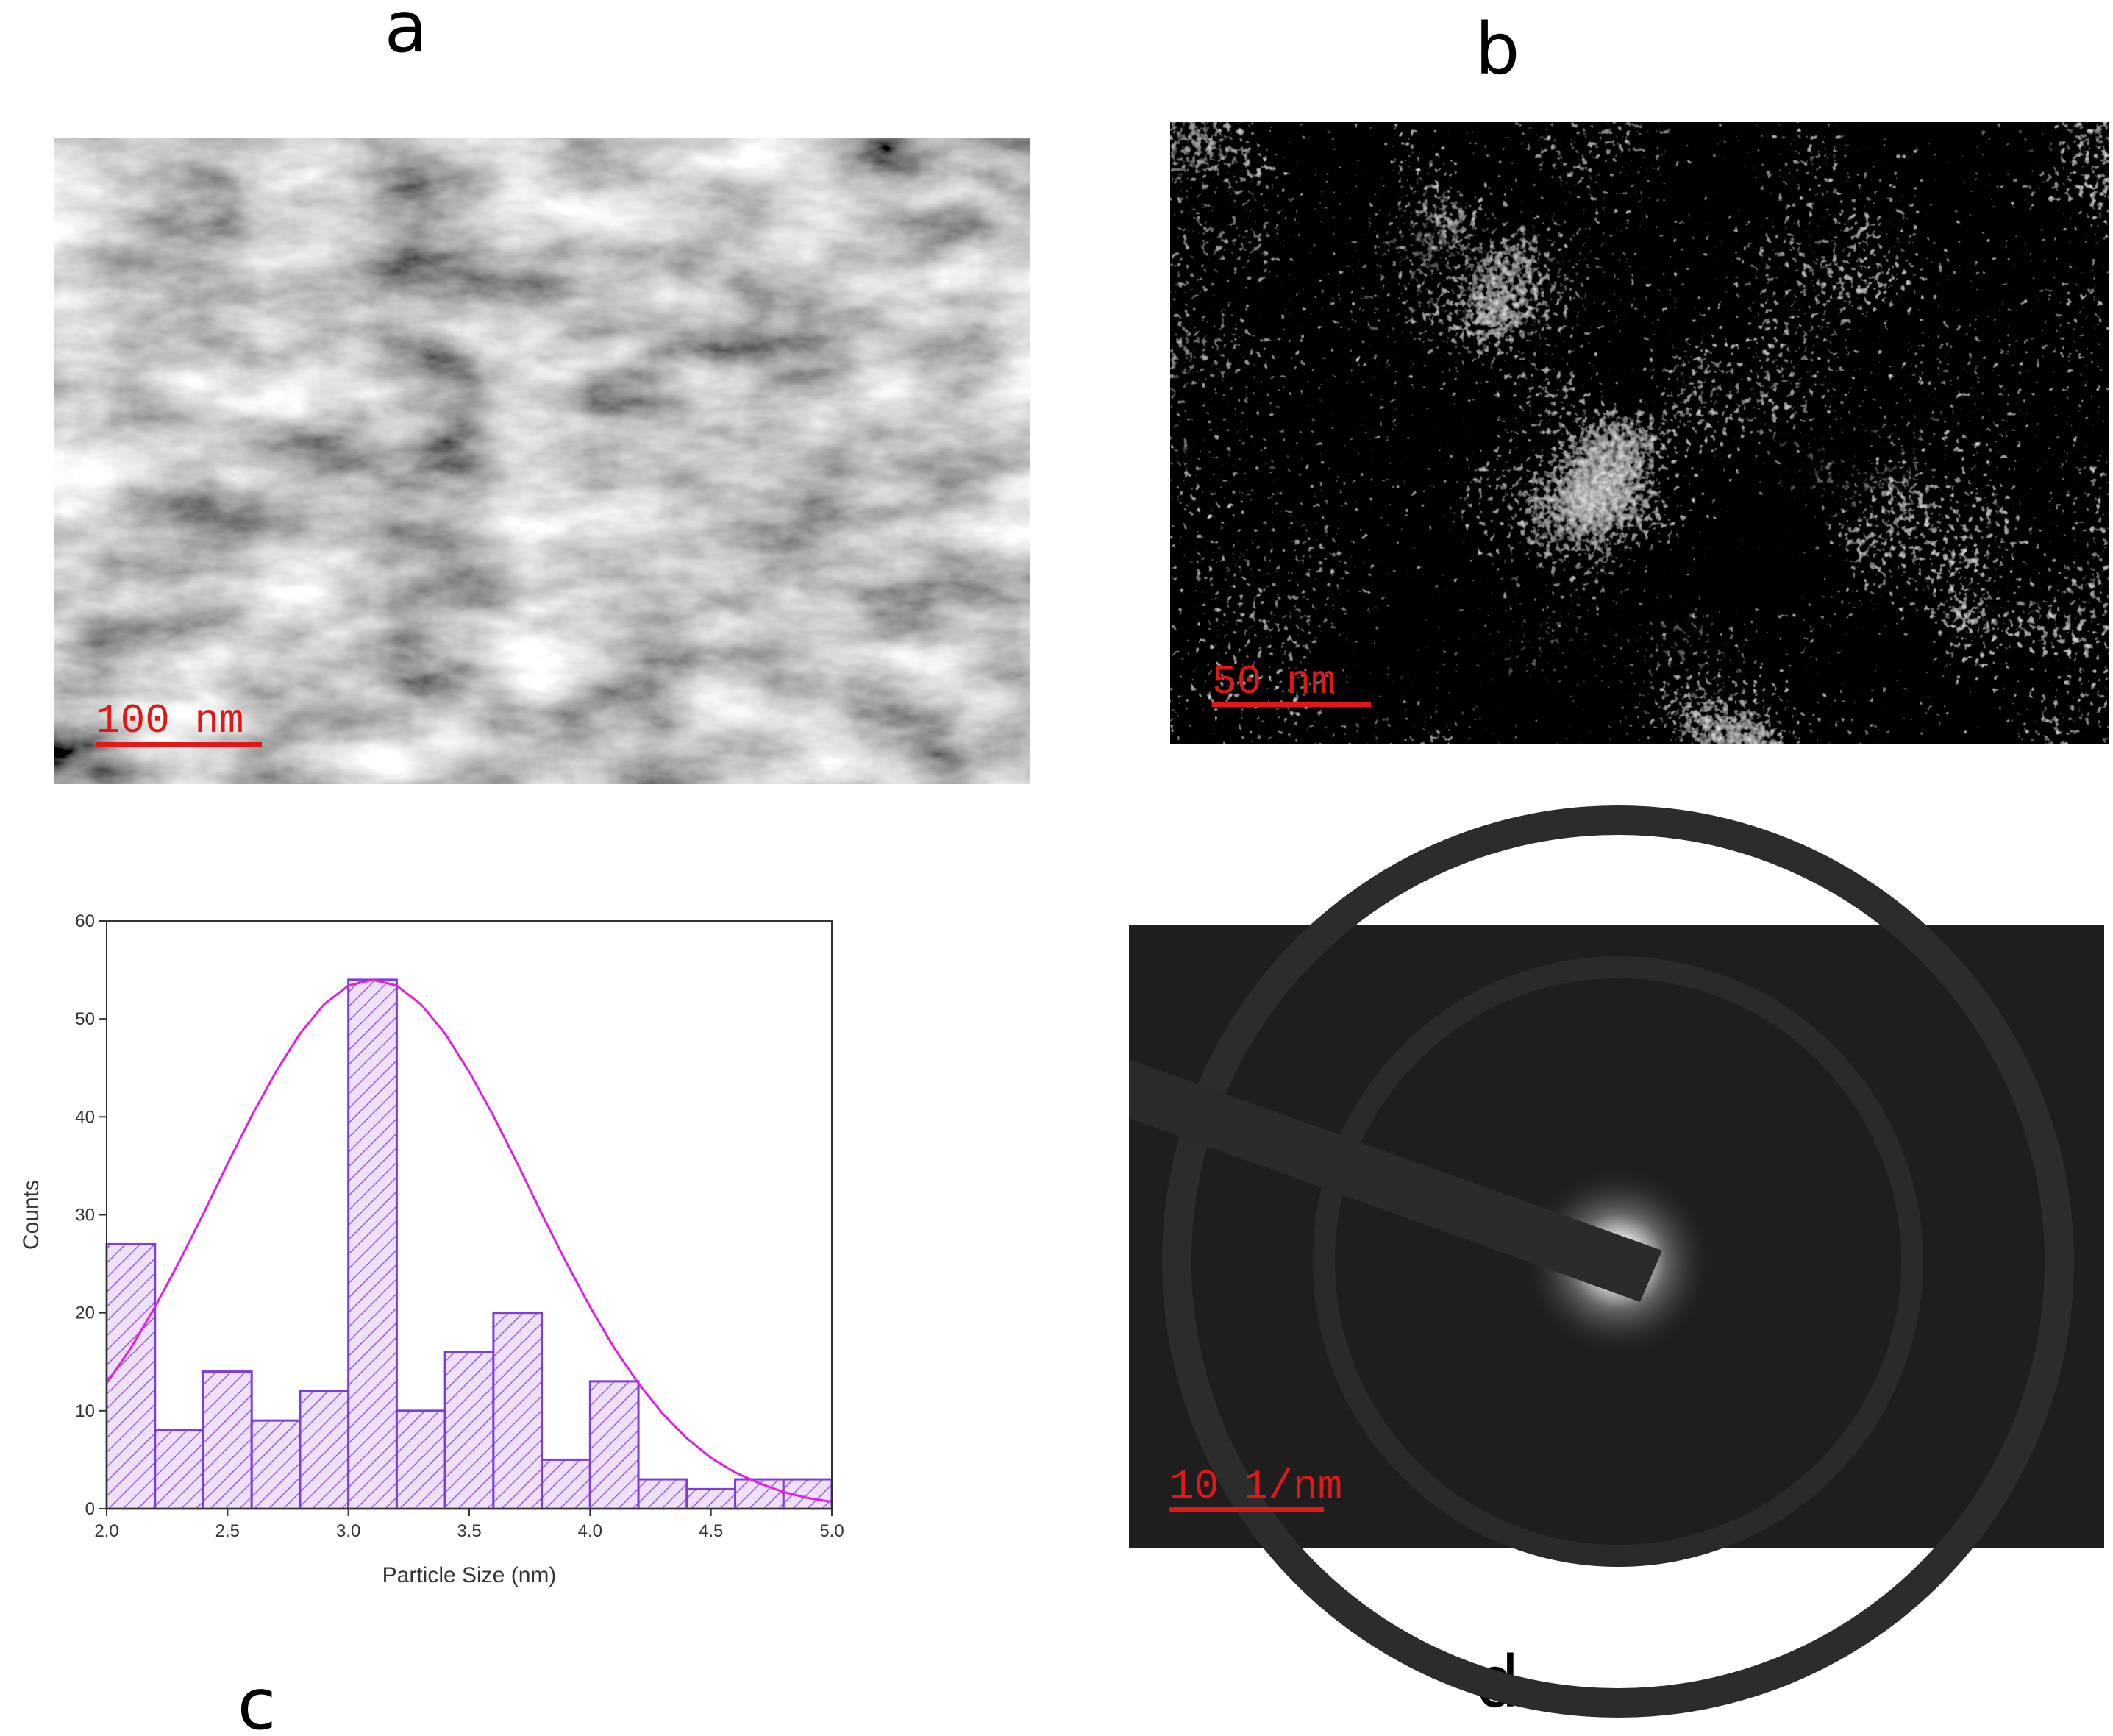  I want to click on y-tick-label: 20, so click(85, 1313).